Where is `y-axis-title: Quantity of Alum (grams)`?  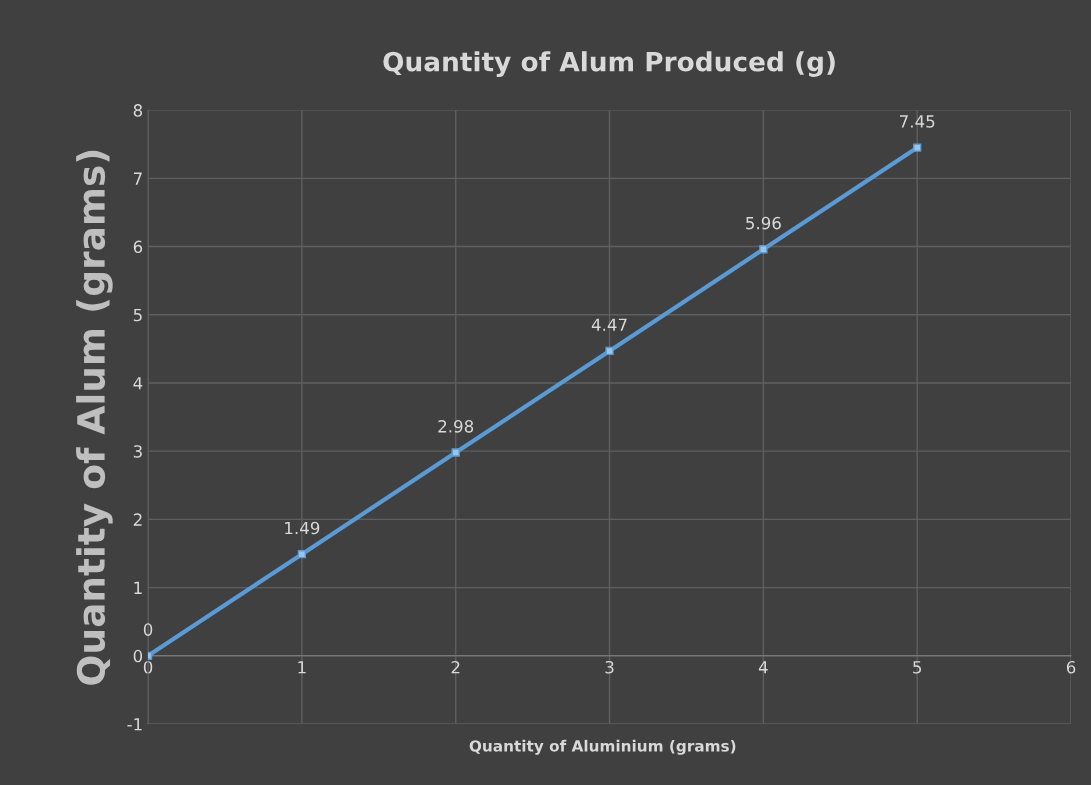 y-axis-title: Quantity of Alum (grams) is located at coordinates (94, 417).